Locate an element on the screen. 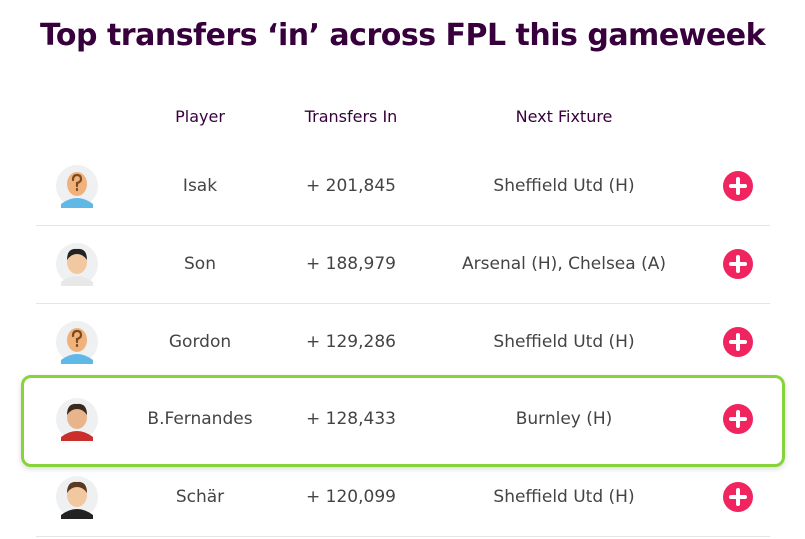  transfers-in: + 188,979 is located at coordinates (351, 264).